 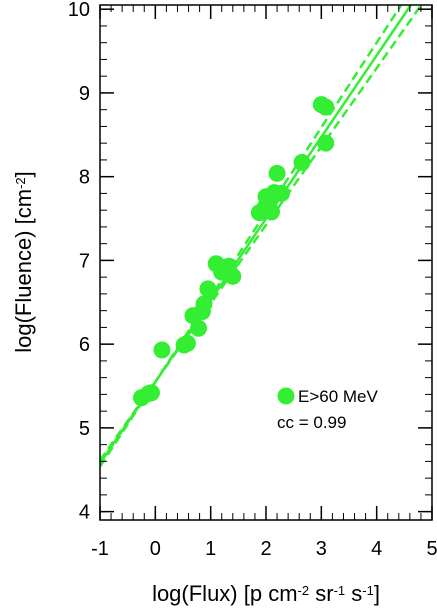 I want to click on y-tick-label: 6, so click(x=84, y=345).